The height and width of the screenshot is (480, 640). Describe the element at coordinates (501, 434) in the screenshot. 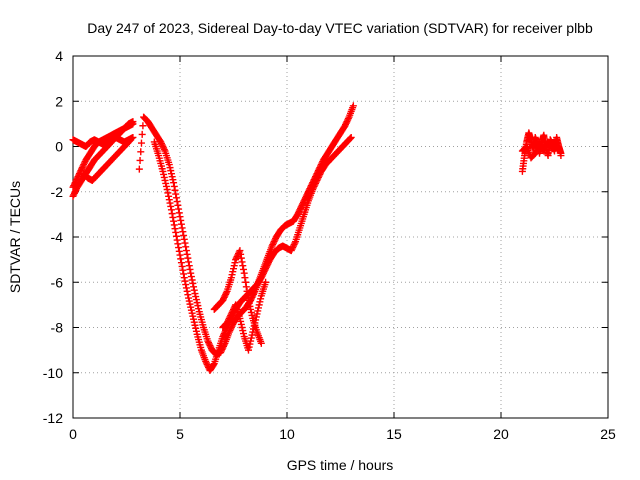

I see `x-tick-label: 20` at that location.